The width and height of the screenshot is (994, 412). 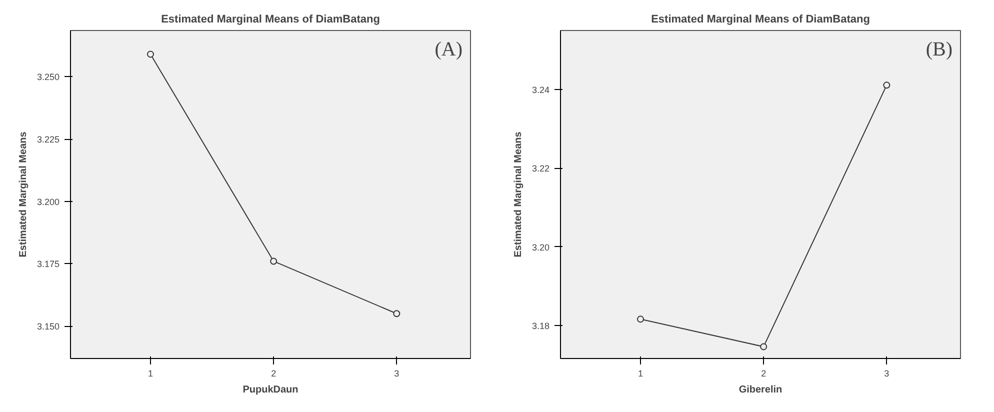 I want to click on y-tick-label: 3.200, so click(x=48, y=201).